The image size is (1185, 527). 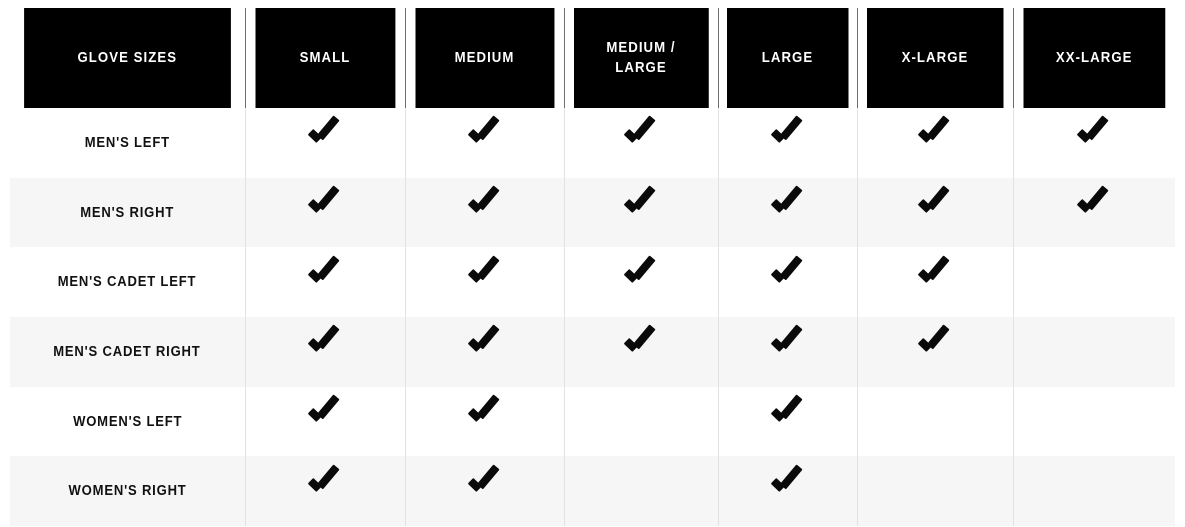 I want to click on row-label-cell: WOMEN'S RIGHT, so click(x=128, y=491).